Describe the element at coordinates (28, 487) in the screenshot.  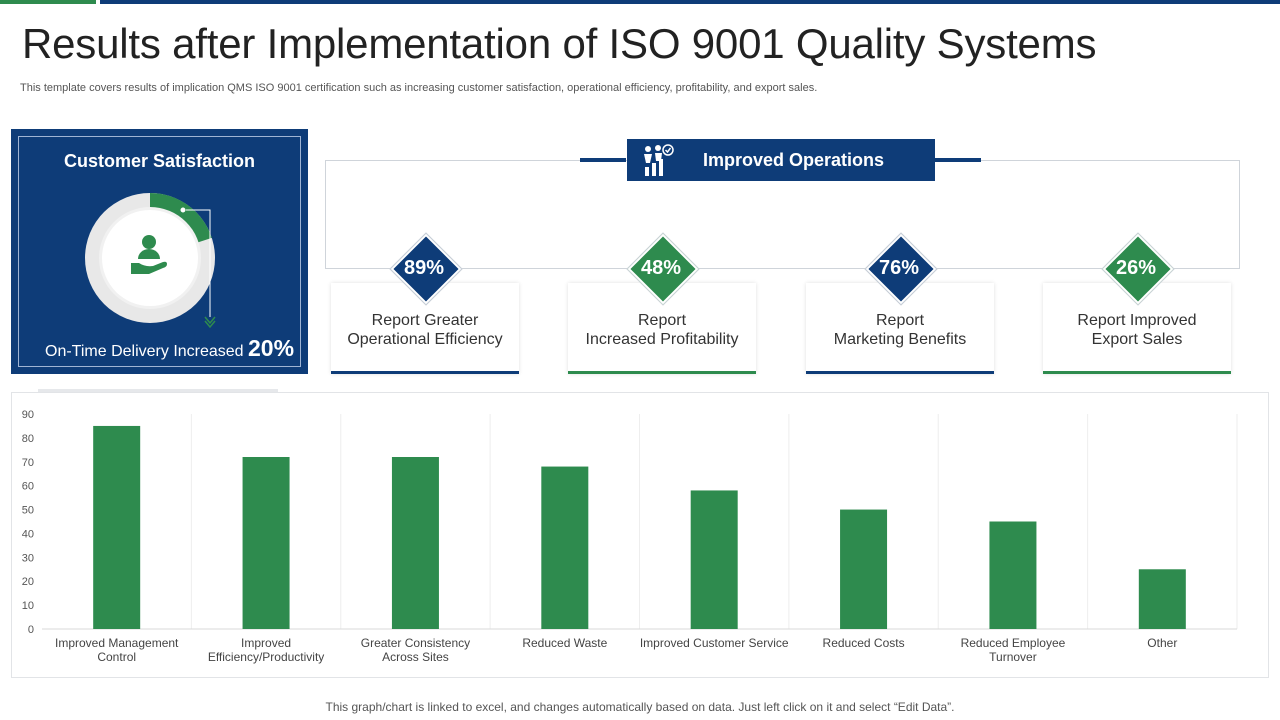
I see `y-tick-label: 60` at that location.